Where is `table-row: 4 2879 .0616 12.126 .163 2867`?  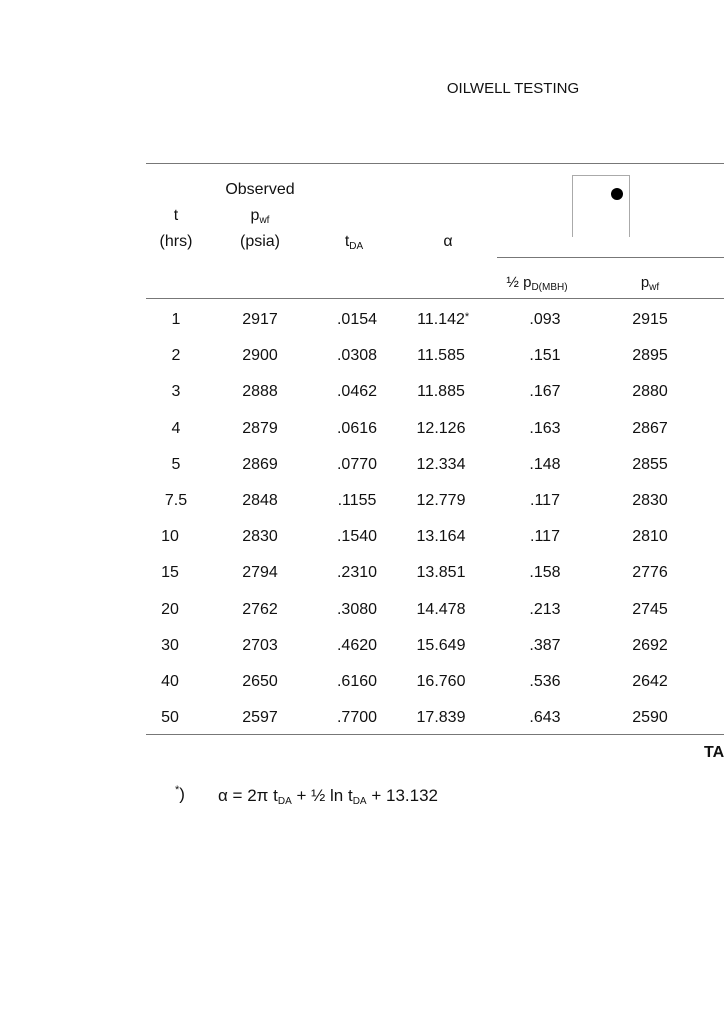 table-row: 4 2879 .0616 12.126 .163 2867 is located at coordinates (362, 430).